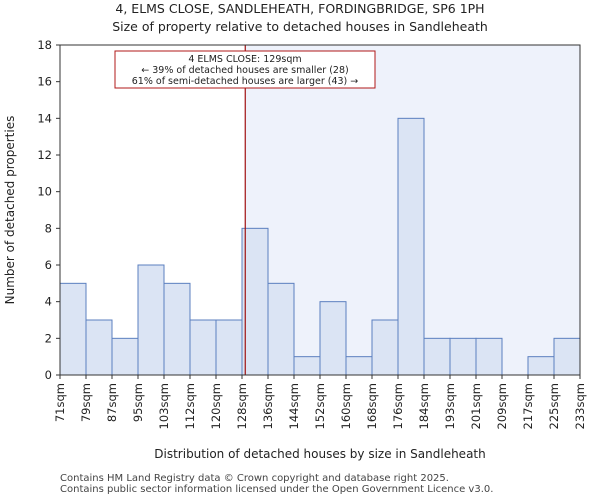  Describe the element at coordinates (242, 406) in the screenshot. I see `x-tick-label: 128sqm` at that location.